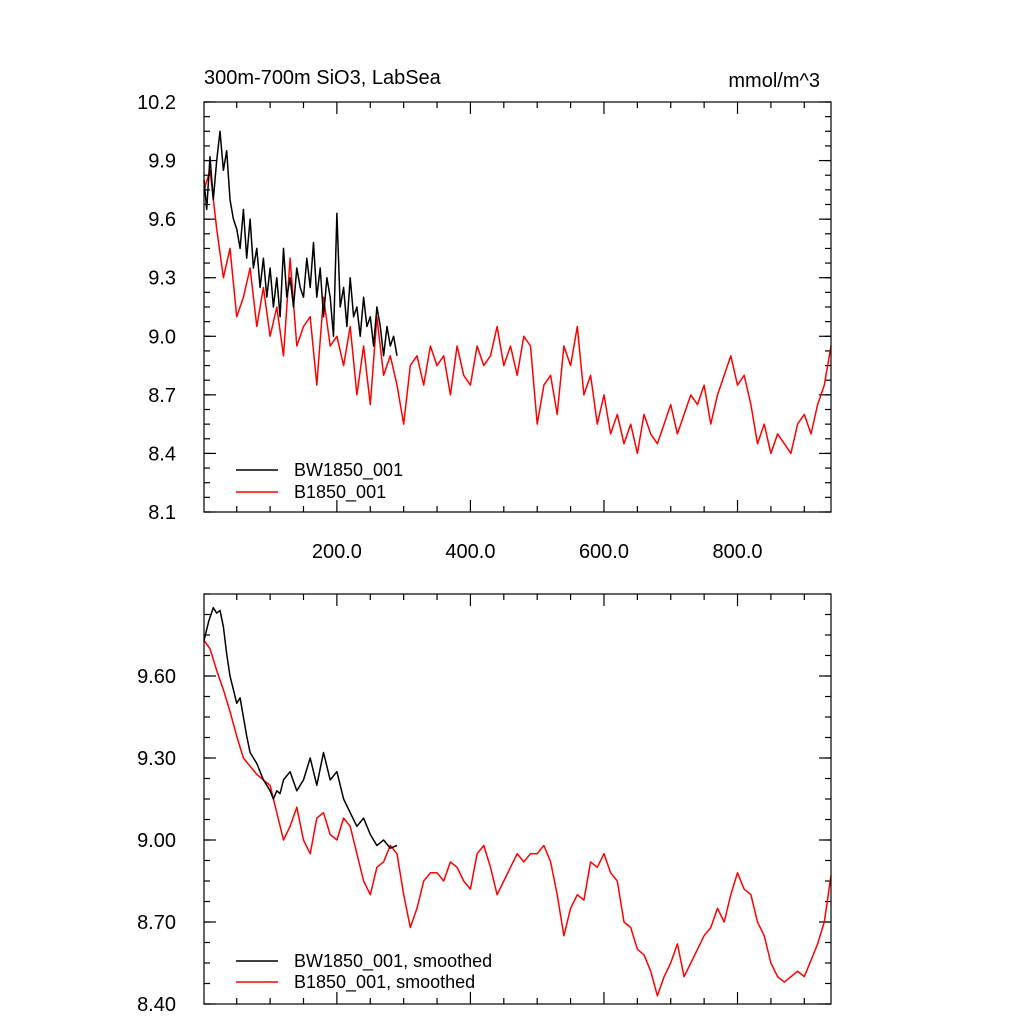 Image resolution: width=1024 pixels, height=1024 pixels. I want to click on upper-legend: BW1850_001 B1850_001, so click(319, 481).